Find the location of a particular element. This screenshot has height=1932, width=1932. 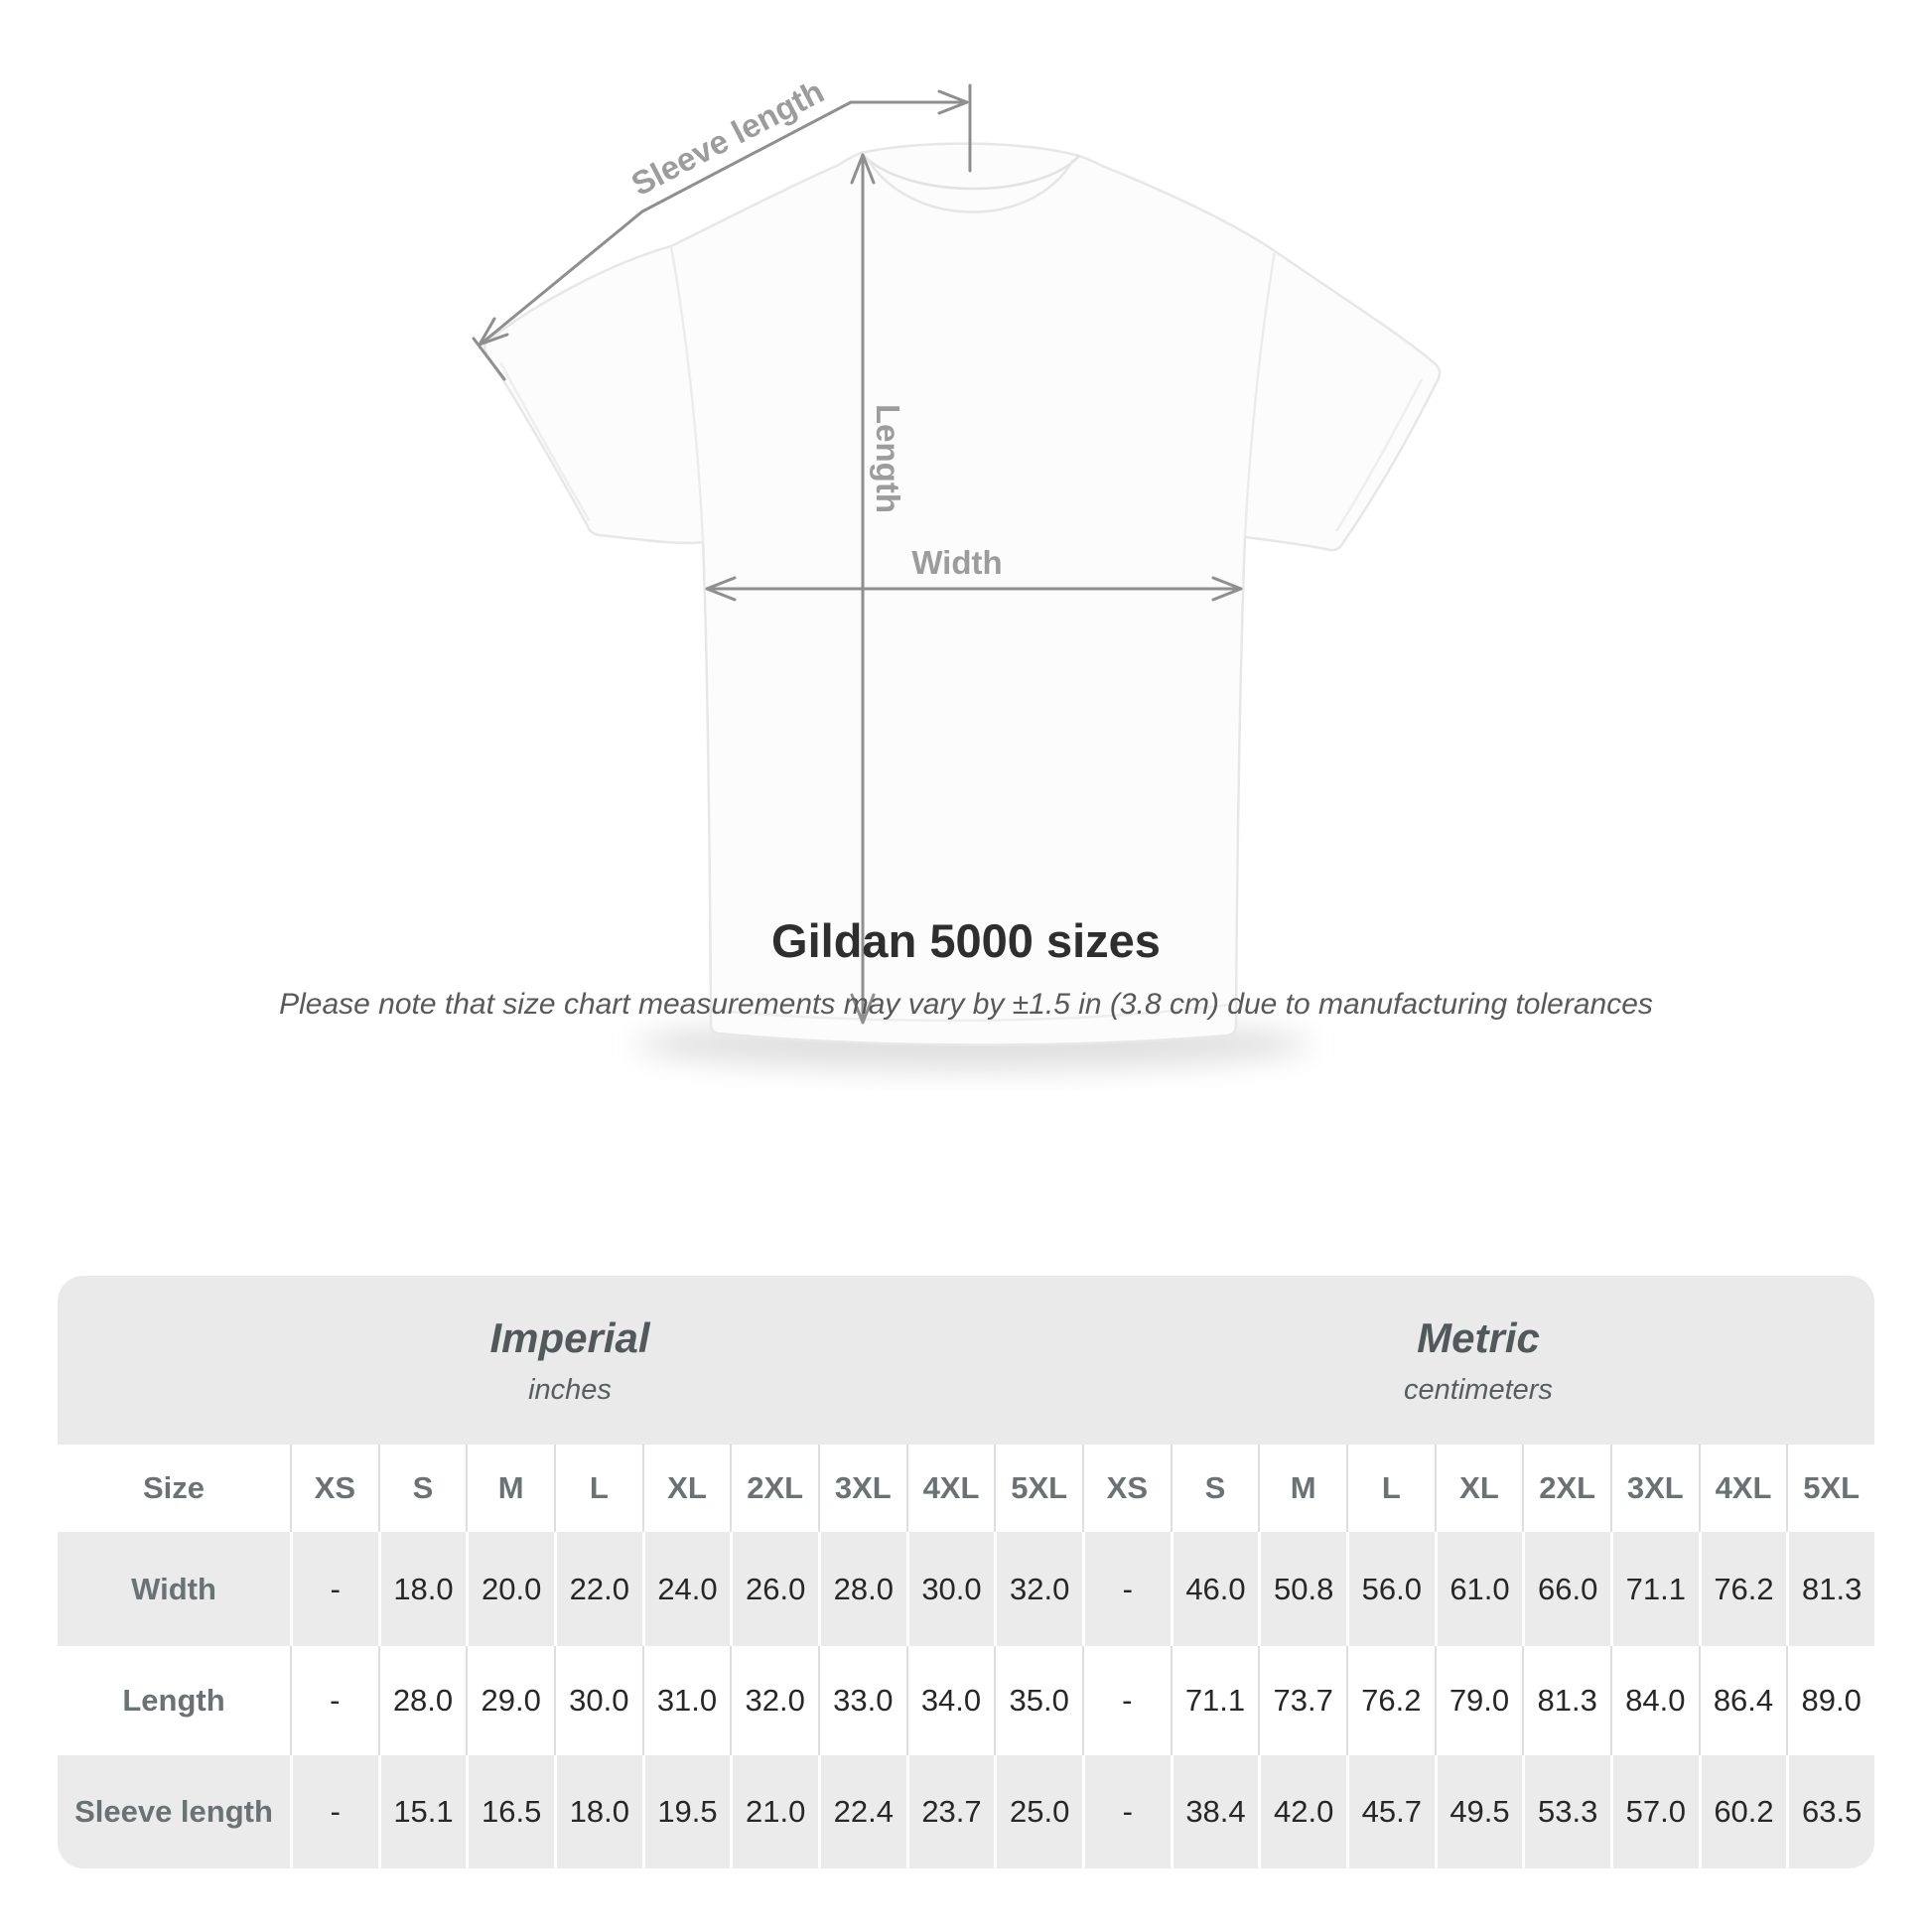

table-cell: 56.0 is located at coordinates (1390, 1589).